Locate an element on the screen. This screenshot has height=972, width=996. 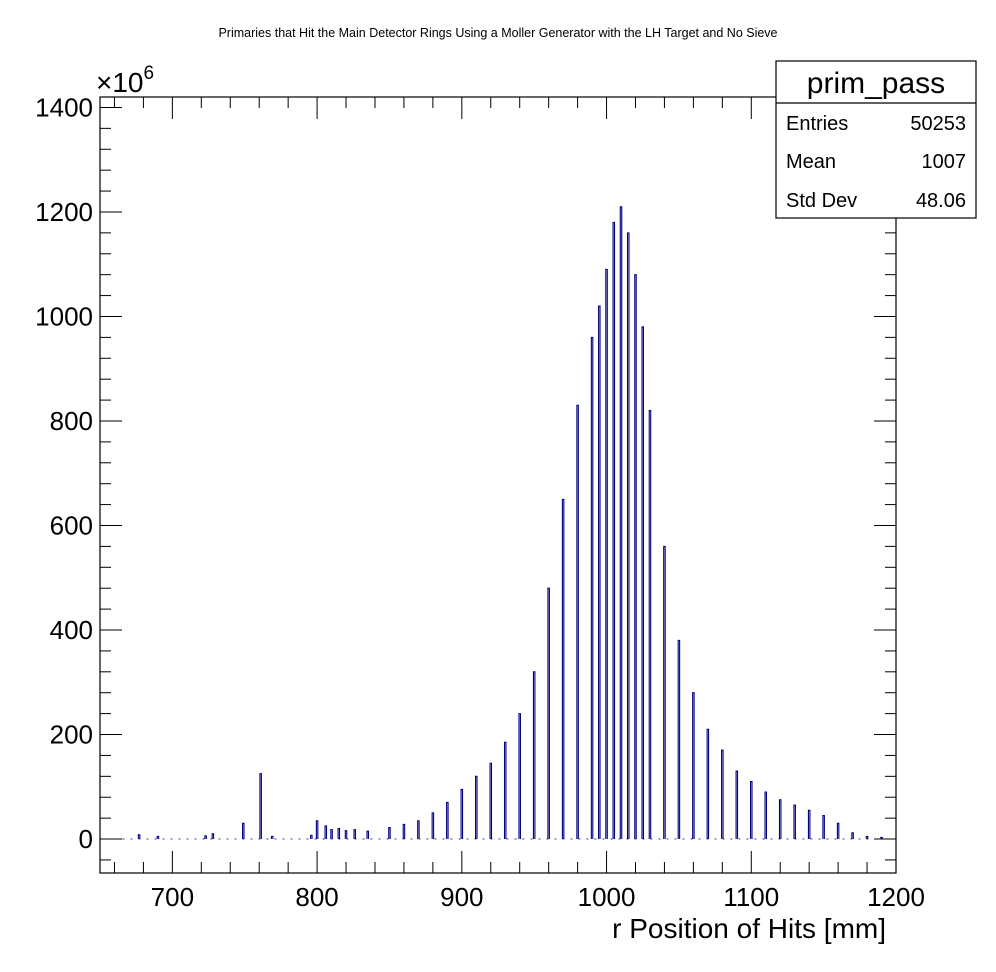
x-tick-label: 1100 is located at coordinates (751, 897).